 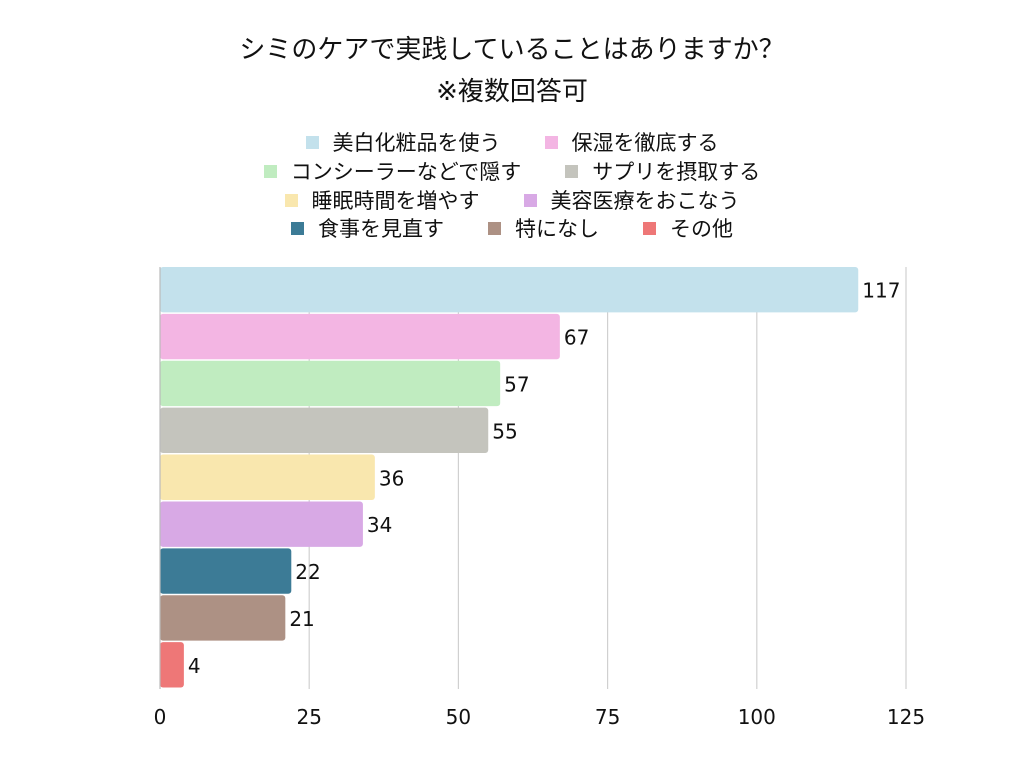 I want to click on legend-label: 食事を見直す, so click(x=381, y=229).